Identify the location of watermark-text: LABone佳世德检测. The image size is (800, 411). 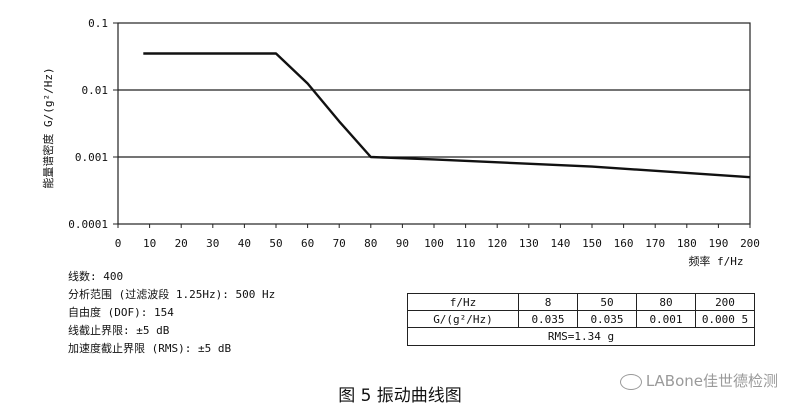
(711, 381).